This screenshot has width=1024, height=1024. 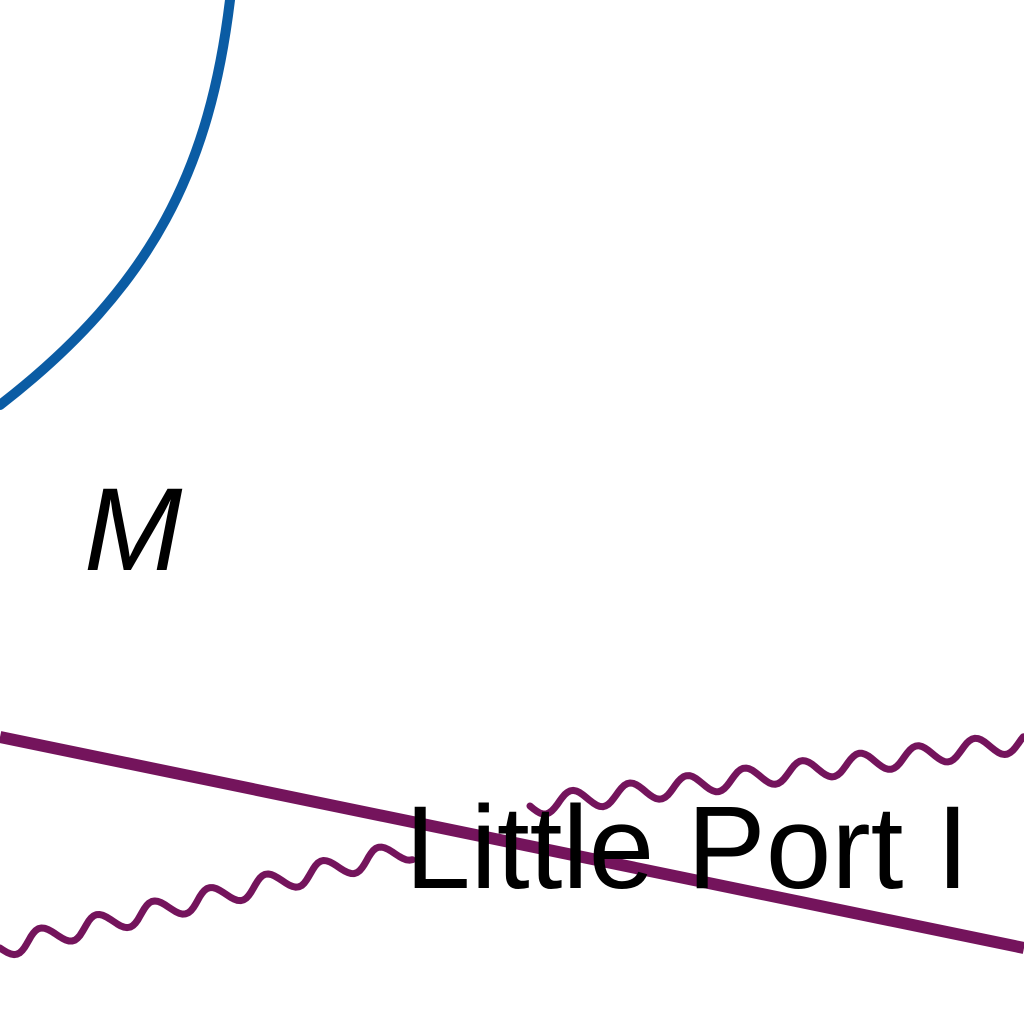 I want to click on map-symbol-label: M, so click(x=133, y=530).